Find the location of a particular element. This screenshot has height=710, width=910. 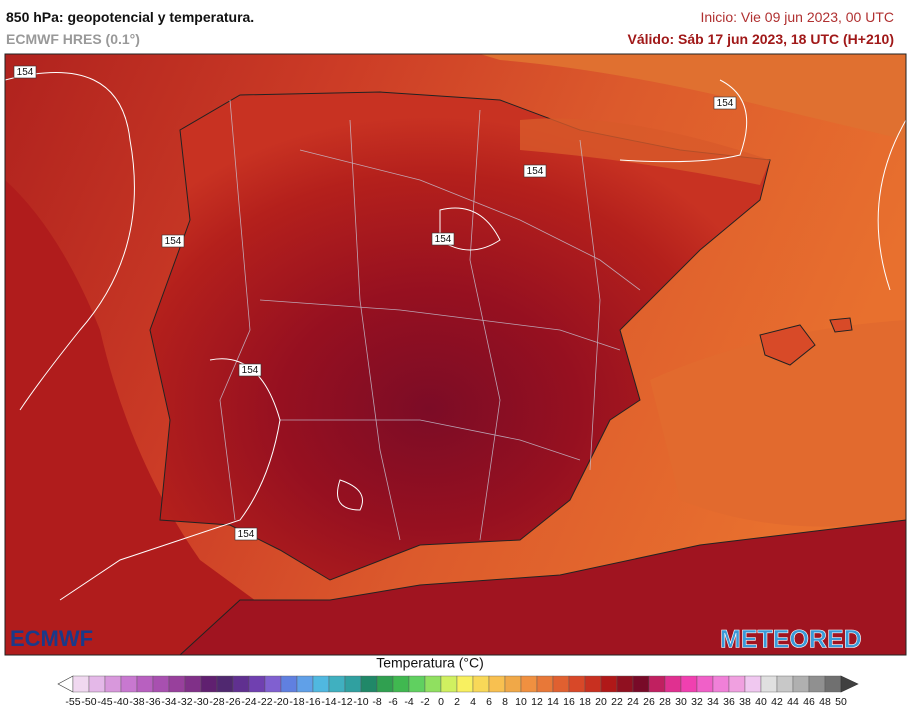

colorbar-tick-label: 12 is located at coordinates (537, 702).